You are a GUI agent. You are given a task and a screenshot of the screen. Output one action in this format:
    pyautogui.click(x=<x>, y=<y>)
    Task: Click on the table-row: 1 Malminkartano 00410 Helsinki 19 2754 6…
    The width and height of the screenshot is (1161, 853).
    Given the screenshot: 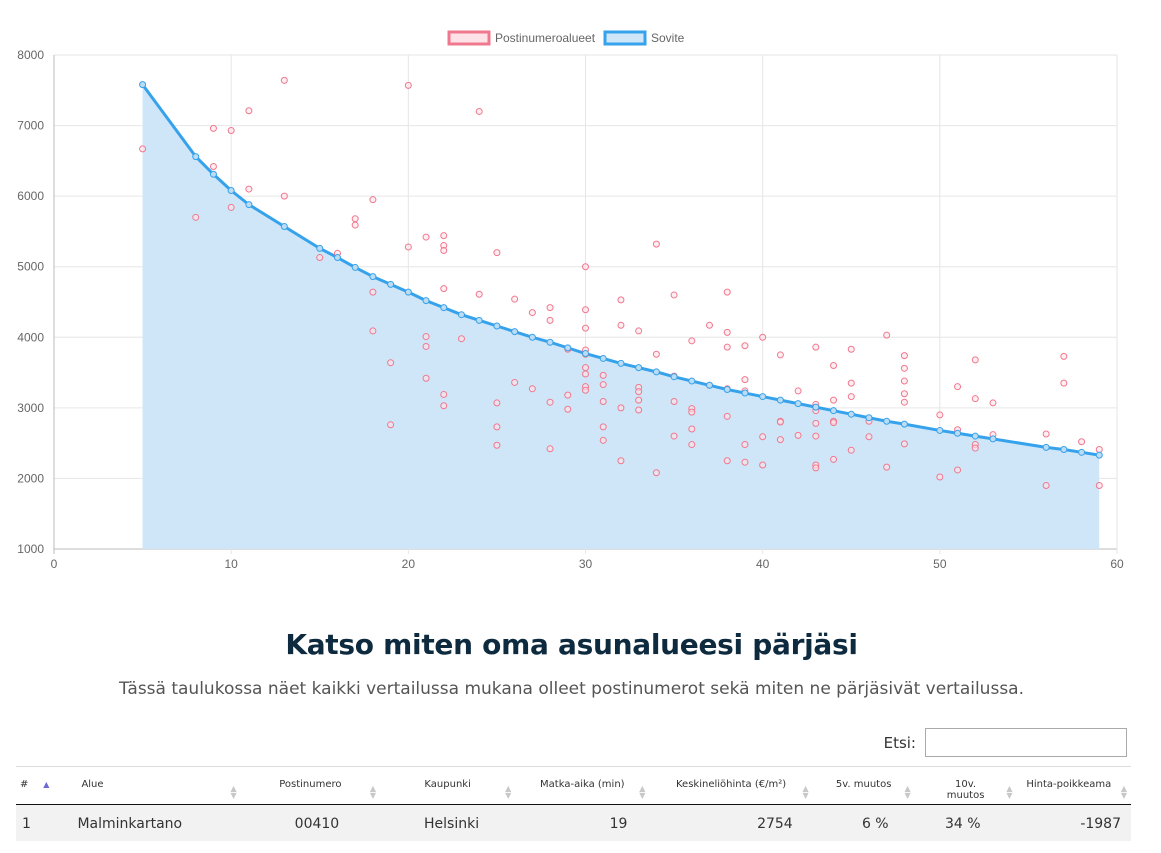 What is the action you would take?
    pyautogui.click(x=573, y=822)
    